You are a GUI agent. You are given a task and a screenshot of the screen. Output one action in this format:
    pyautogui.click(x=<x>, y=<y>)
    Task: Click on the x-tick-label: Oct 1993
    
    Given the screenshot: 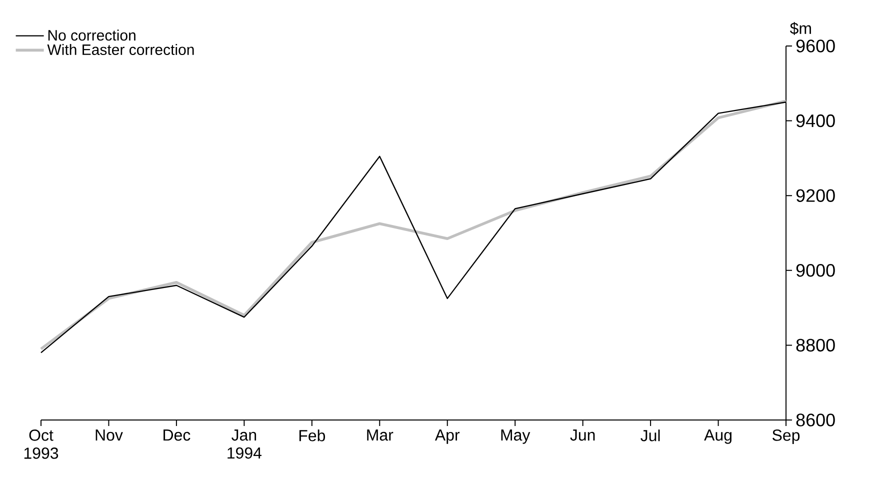 What is the action you would take?
    pyautogui.click(x=41, y=444)
    